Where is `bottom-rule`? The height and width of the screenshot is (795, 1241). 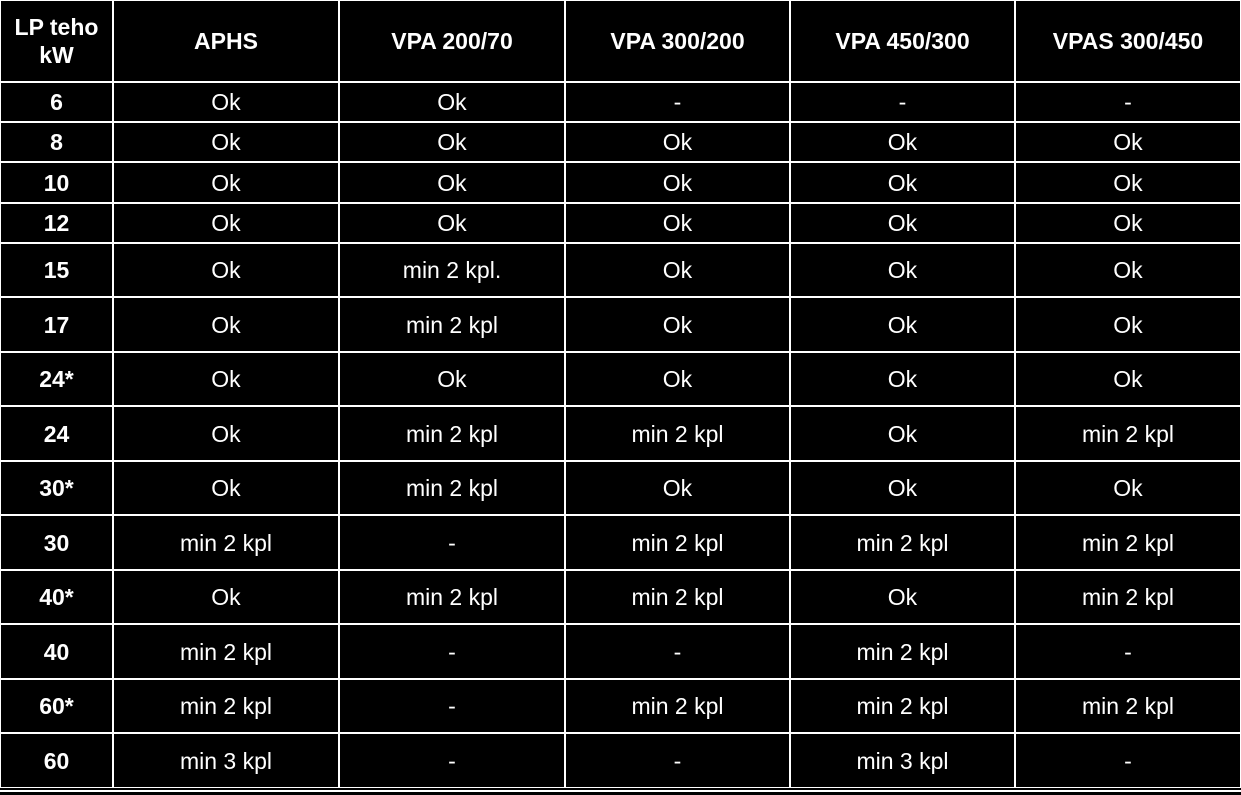 bottom-rule is located at coordinates (620, 791).